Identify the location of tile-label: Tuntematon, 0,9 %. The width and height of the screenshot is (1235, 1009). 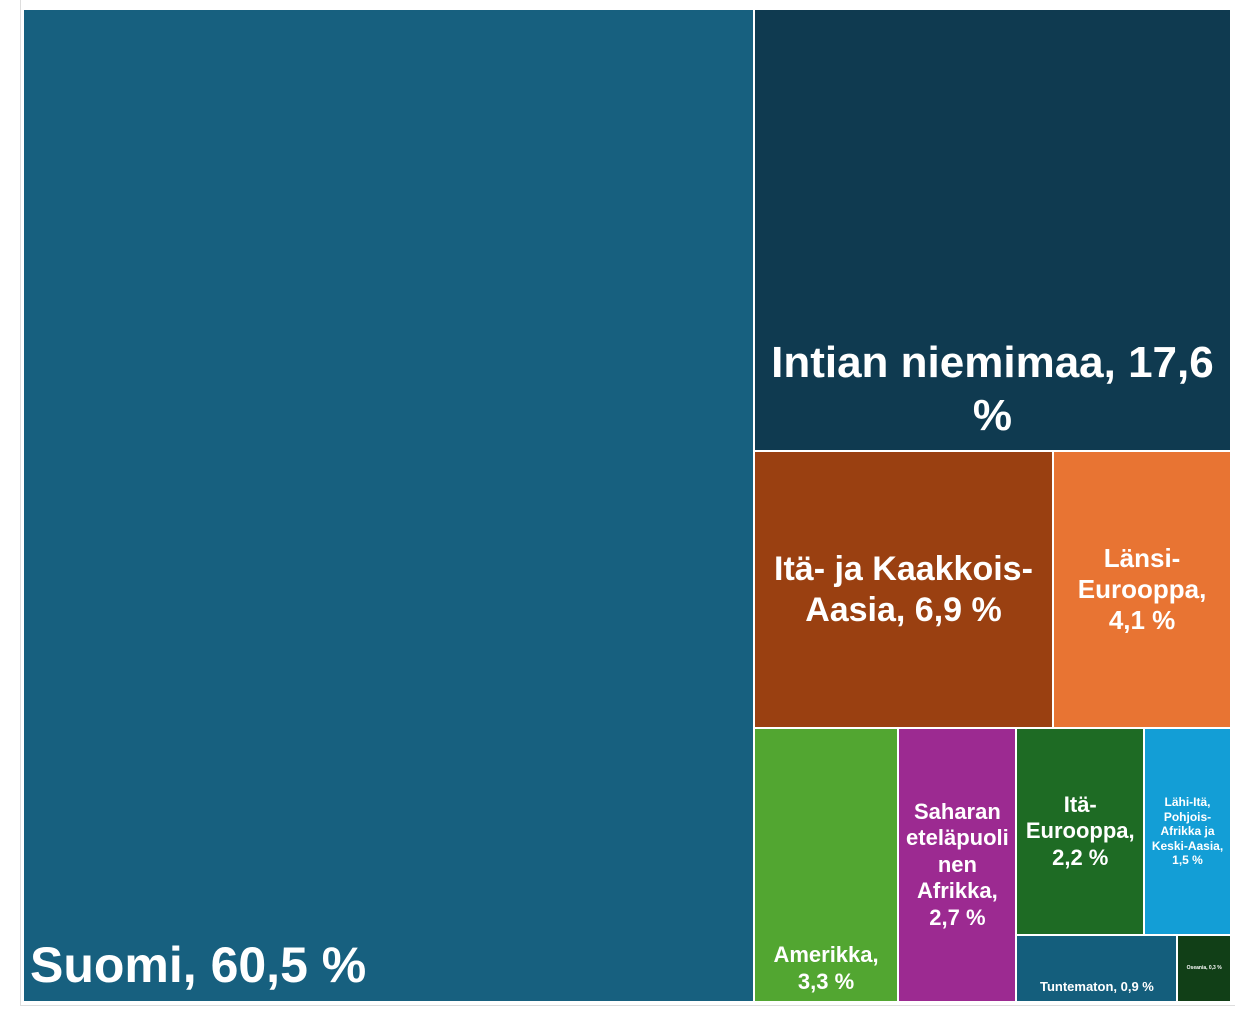
(1096, 987).